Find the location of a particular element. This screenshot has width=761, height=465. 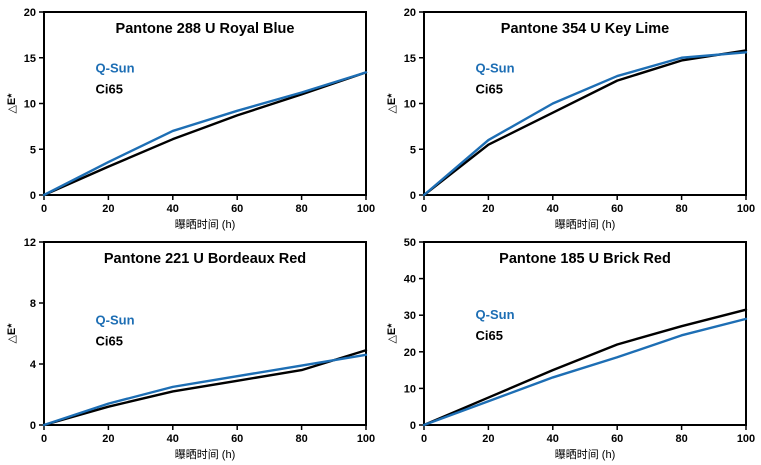

y-tick-label: 4 is located at coordinates (33, 365).